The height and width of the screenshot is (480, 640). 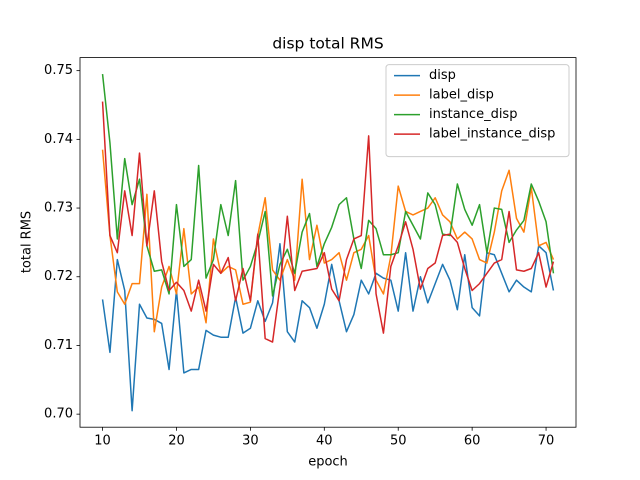 What do you see at coordinates (250, 441) in the screenshot?
I see `x-tick-label: 30` at bounding box center [250, 441].